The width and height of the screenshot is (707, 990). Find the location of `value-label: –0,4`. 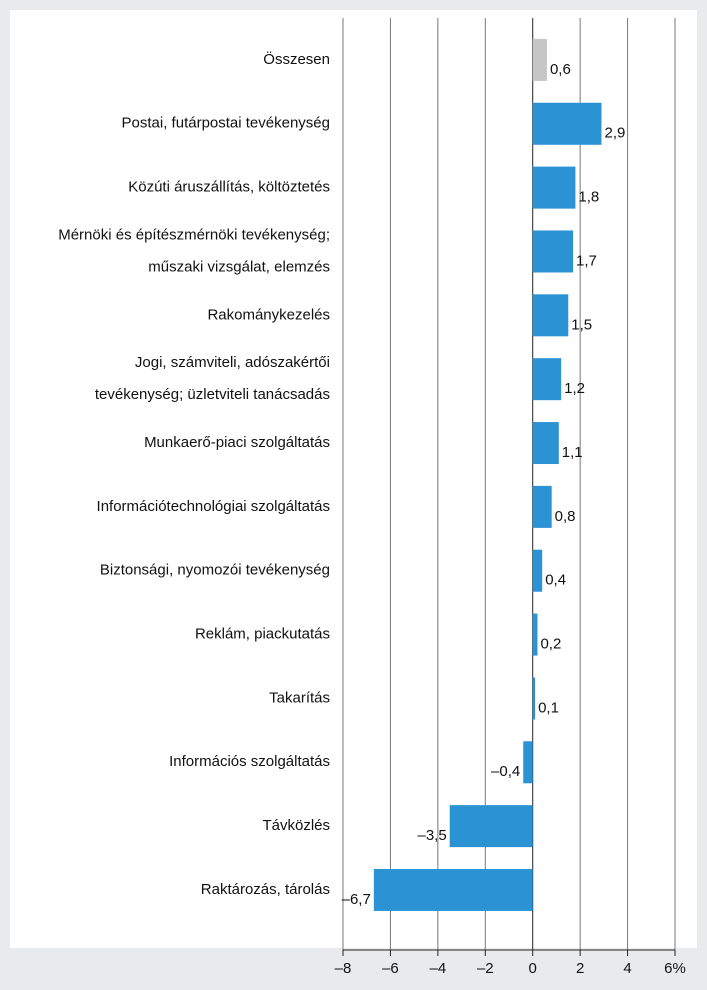

value-label: –0,4 is located at coordinates (505, 771).